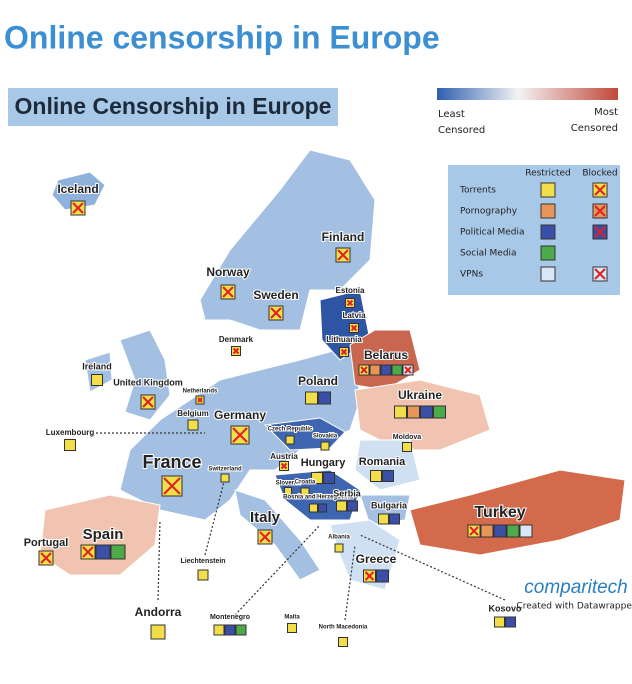 The image size is (632, 684). Describe the element at coordinates (46, 551) in the screenshot. I see `country: Portugal` at that location.